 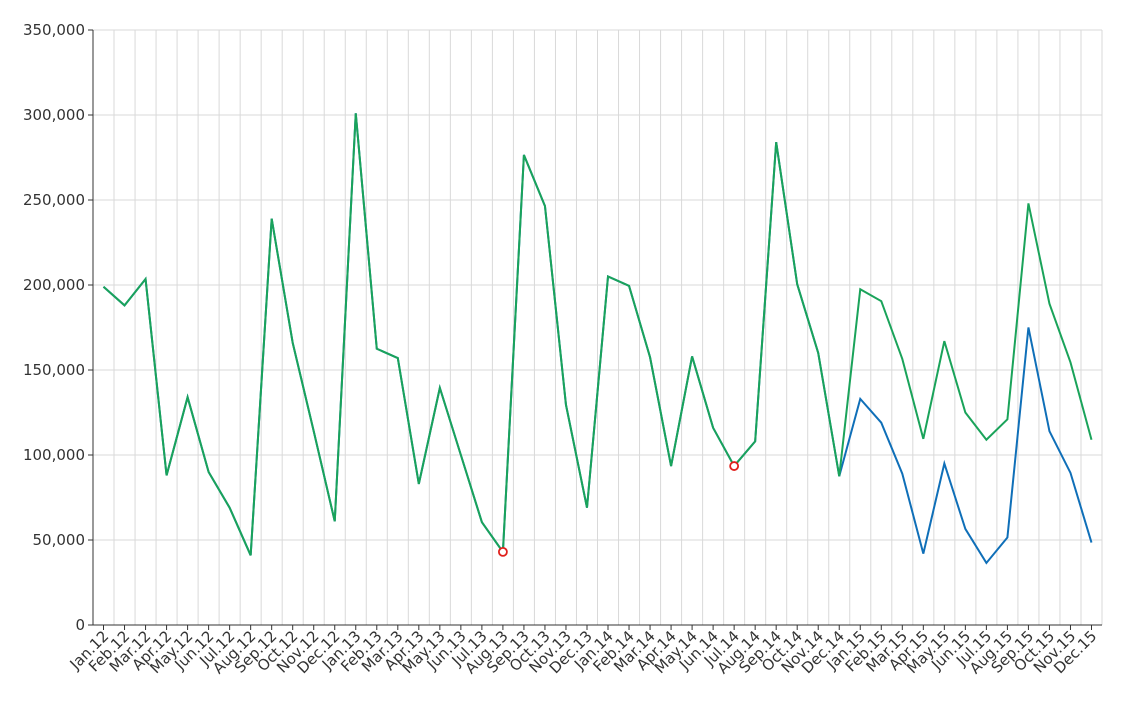 I want to click on y-tick-label: 300,000, so click(x=54, y=115).